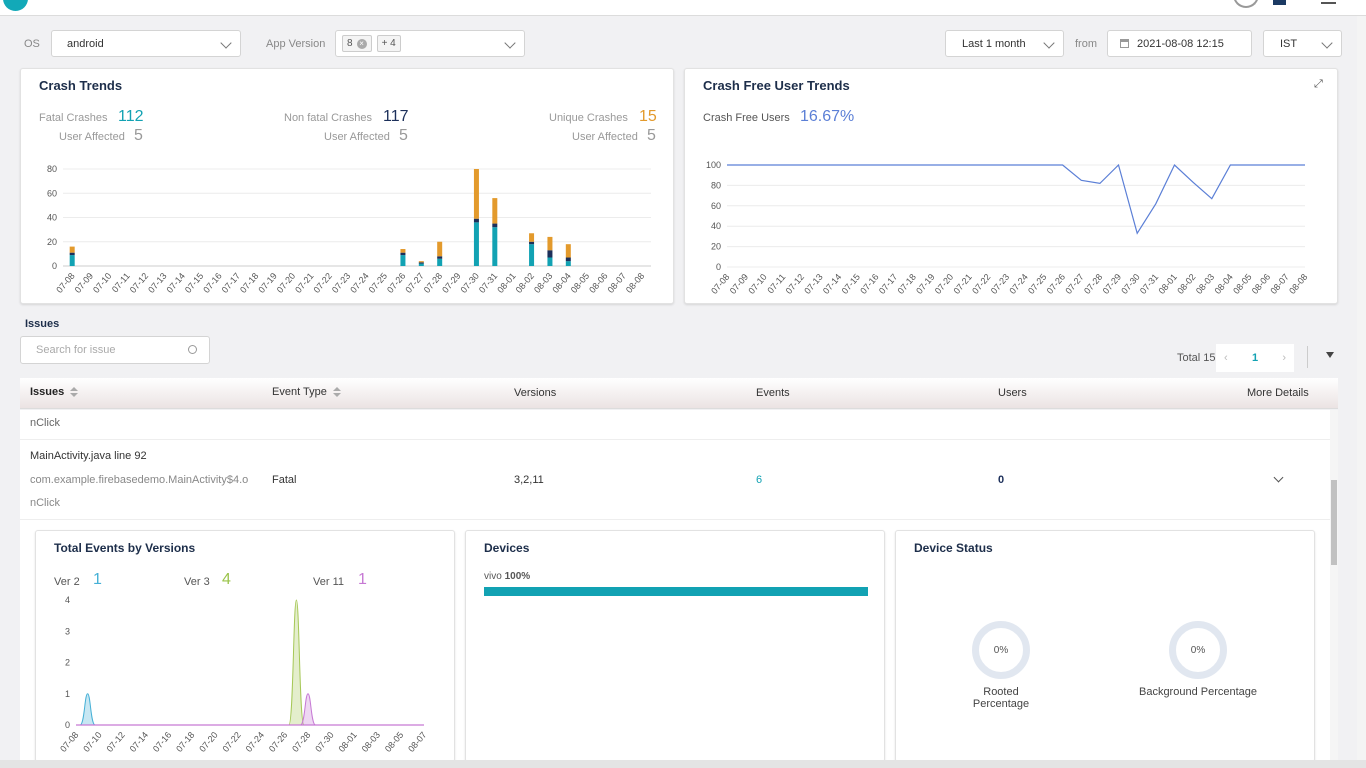  I want to click on search-placeholder: Search for issue, so click(76, 350).